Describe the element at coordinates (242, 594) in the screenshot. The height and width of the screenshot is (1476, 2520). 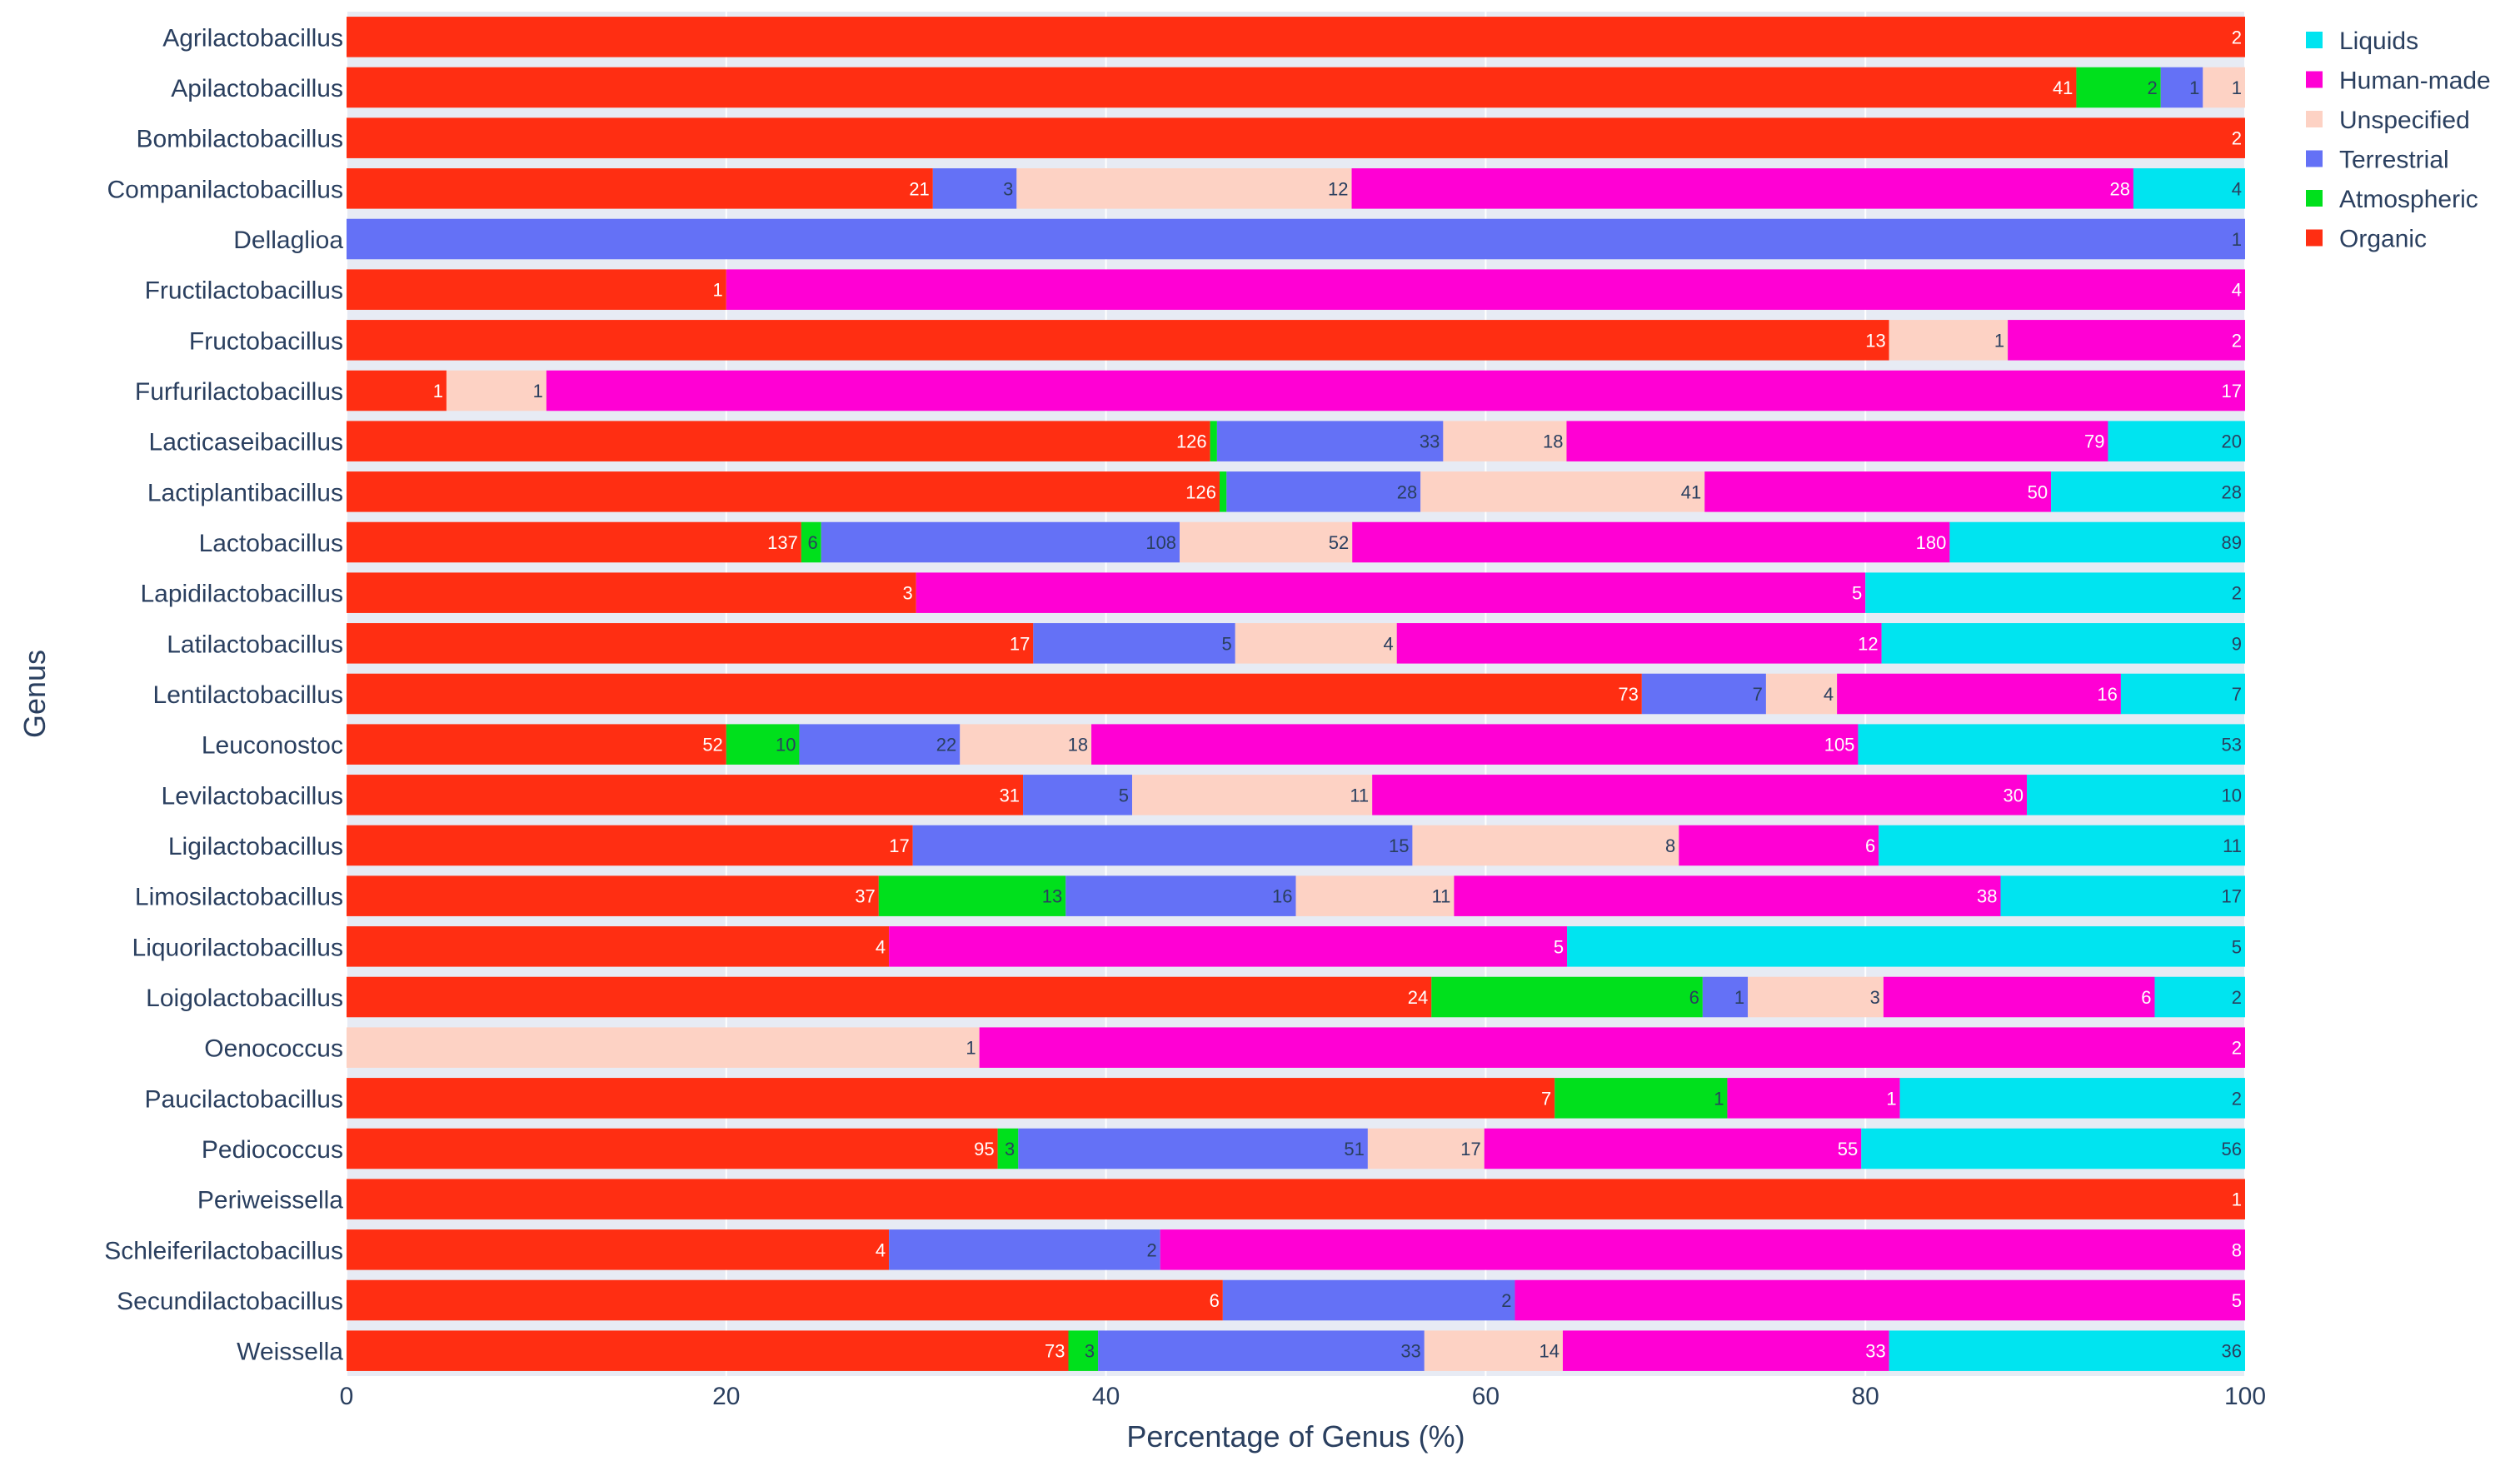
I see `y-tick-label: Lapidilactobacillus` at that location.